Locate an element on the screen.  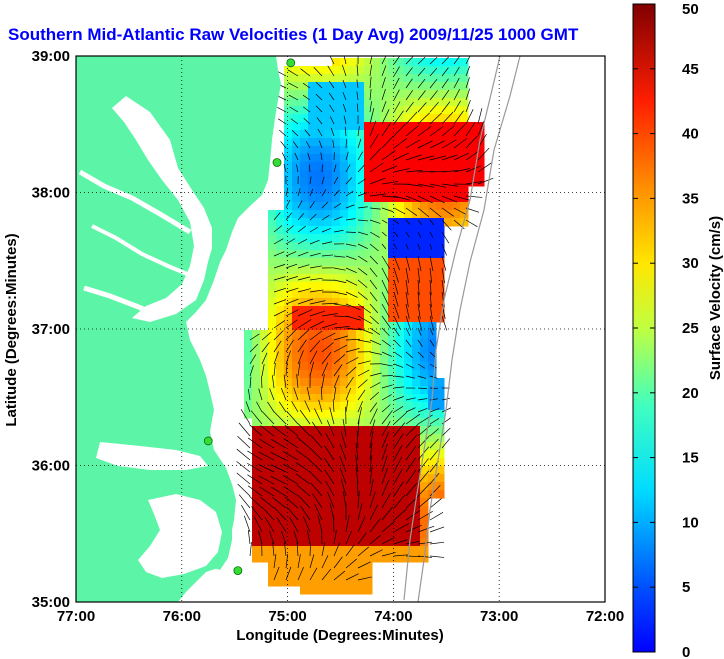
station-marker is located at coordinates (291, 63).